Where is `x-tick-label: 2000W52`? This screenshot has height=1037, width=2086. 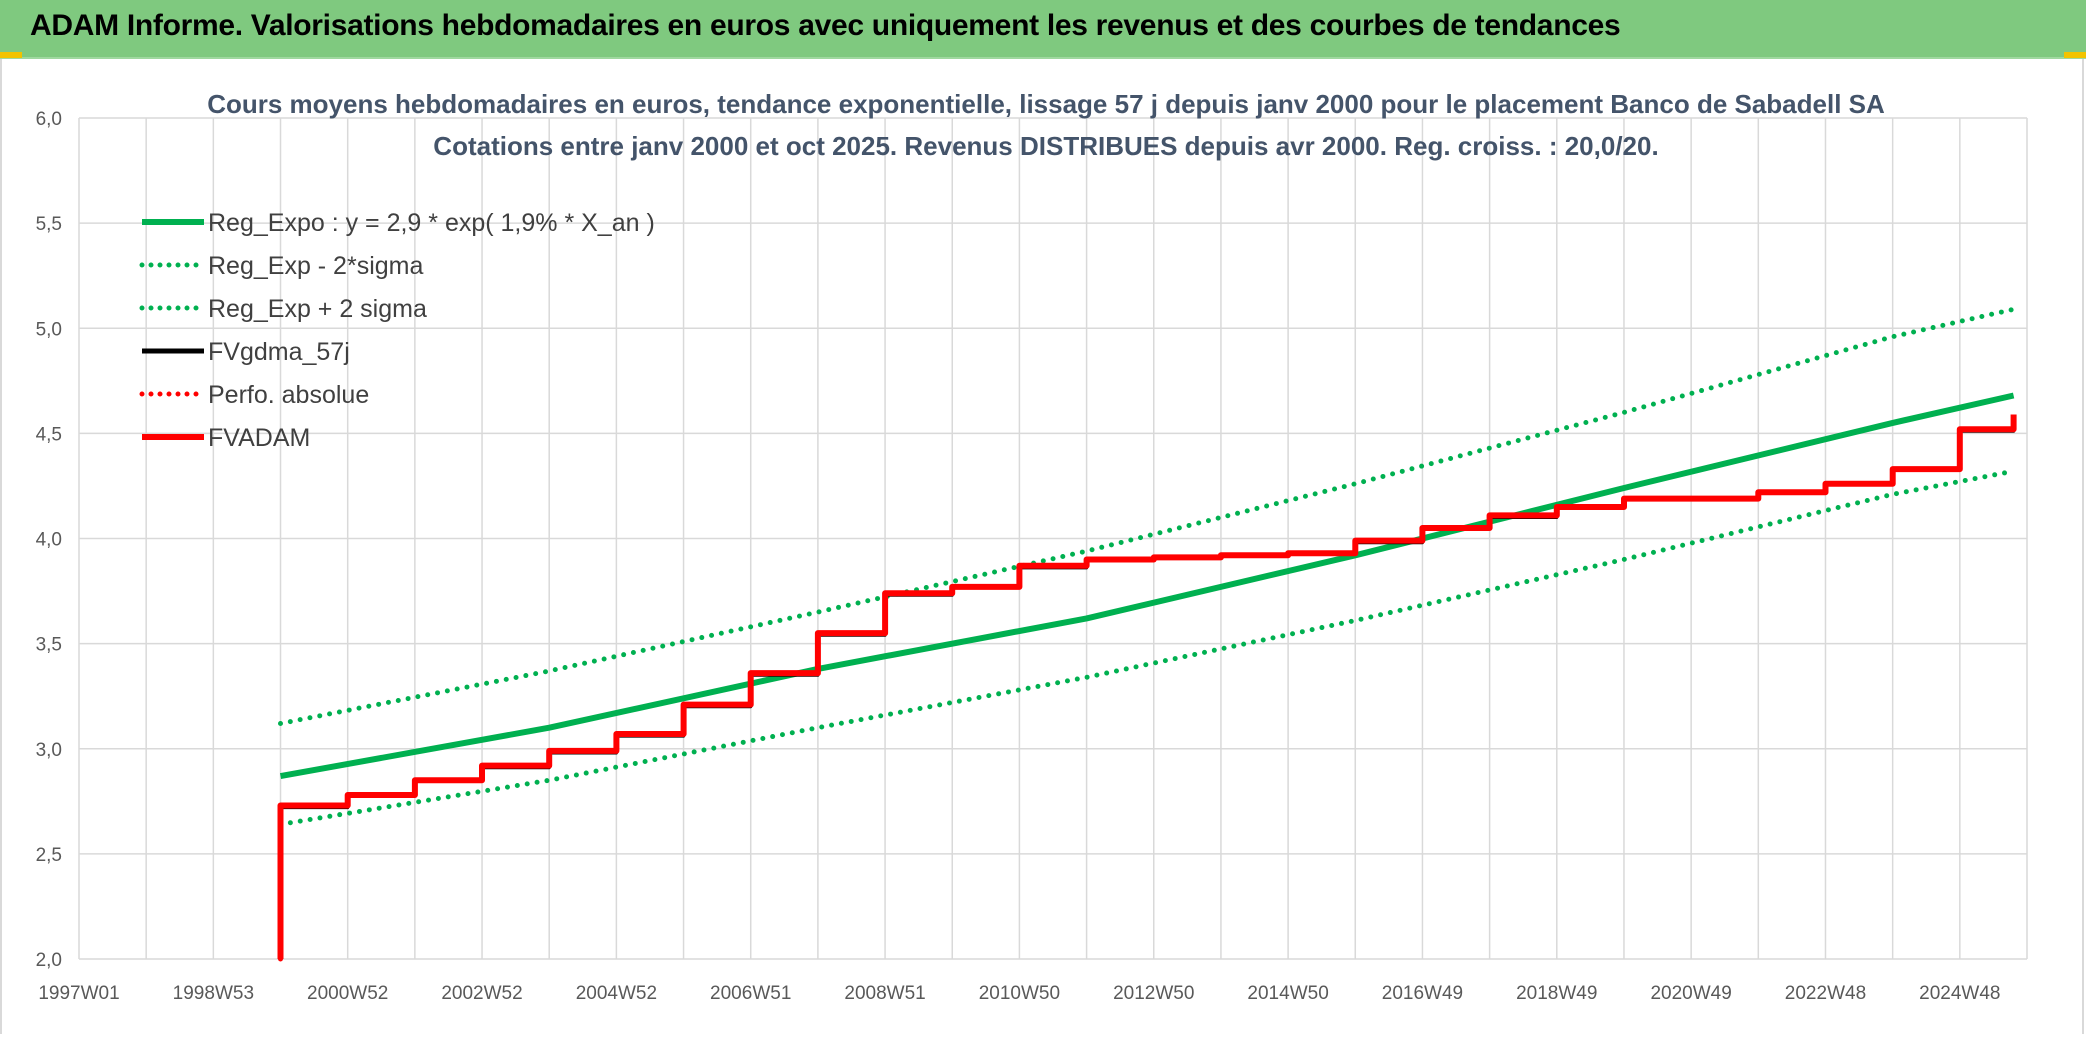
x-tick-label: 2000W52 is located at coordinates (347, 993).